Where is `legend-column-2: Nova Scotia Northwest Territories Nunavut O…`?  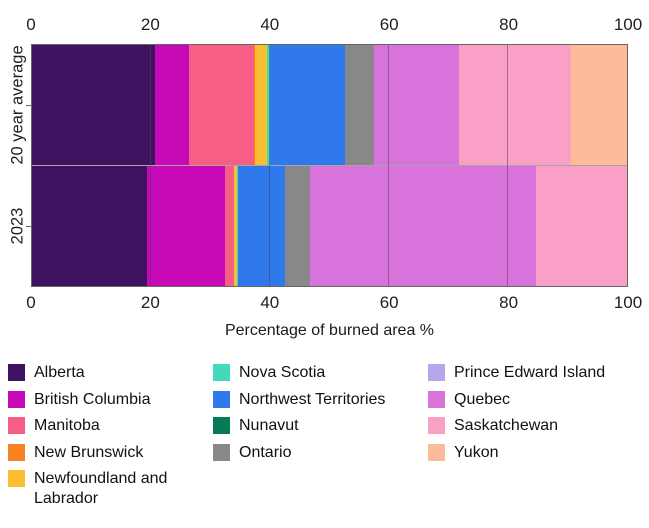
legend-column-2: Nova Scotia Northwest Territories Nunavut O… is located at coordinates (313, 412).